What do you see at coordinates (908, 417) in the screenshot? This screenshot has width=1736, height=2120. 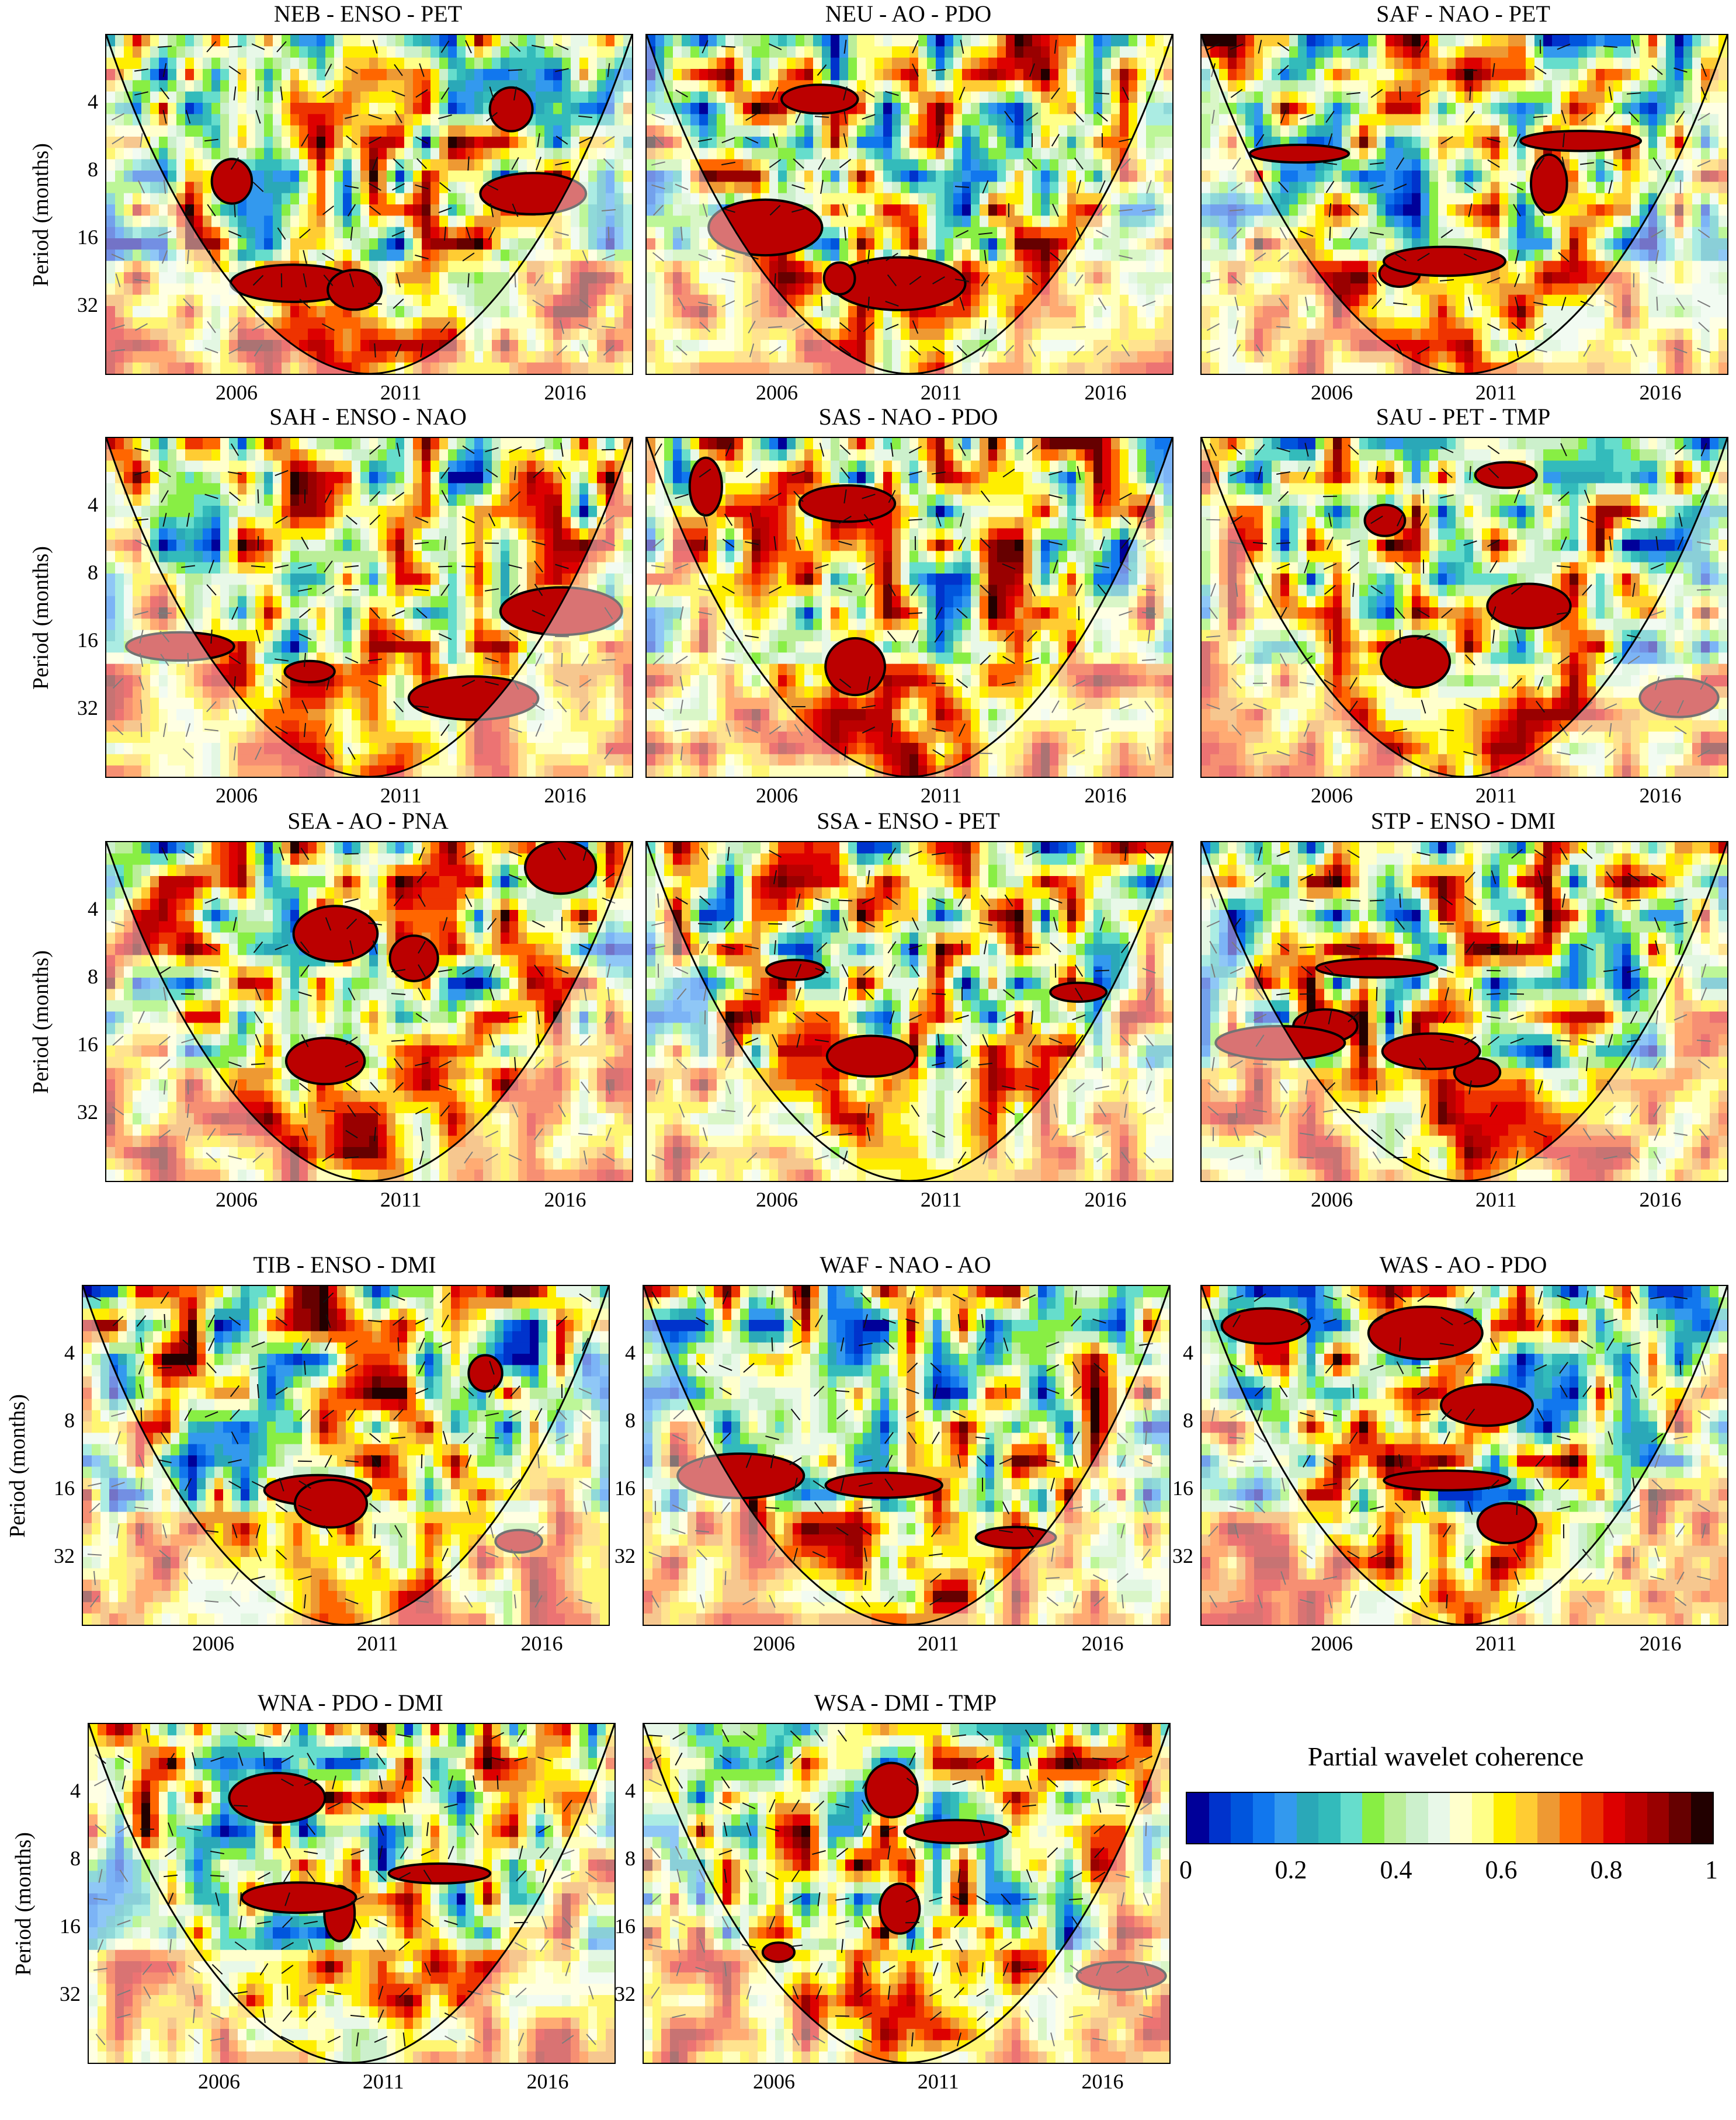 I see `panel-title: SAS - NAO - PDO` at bounding box center [908, 417].